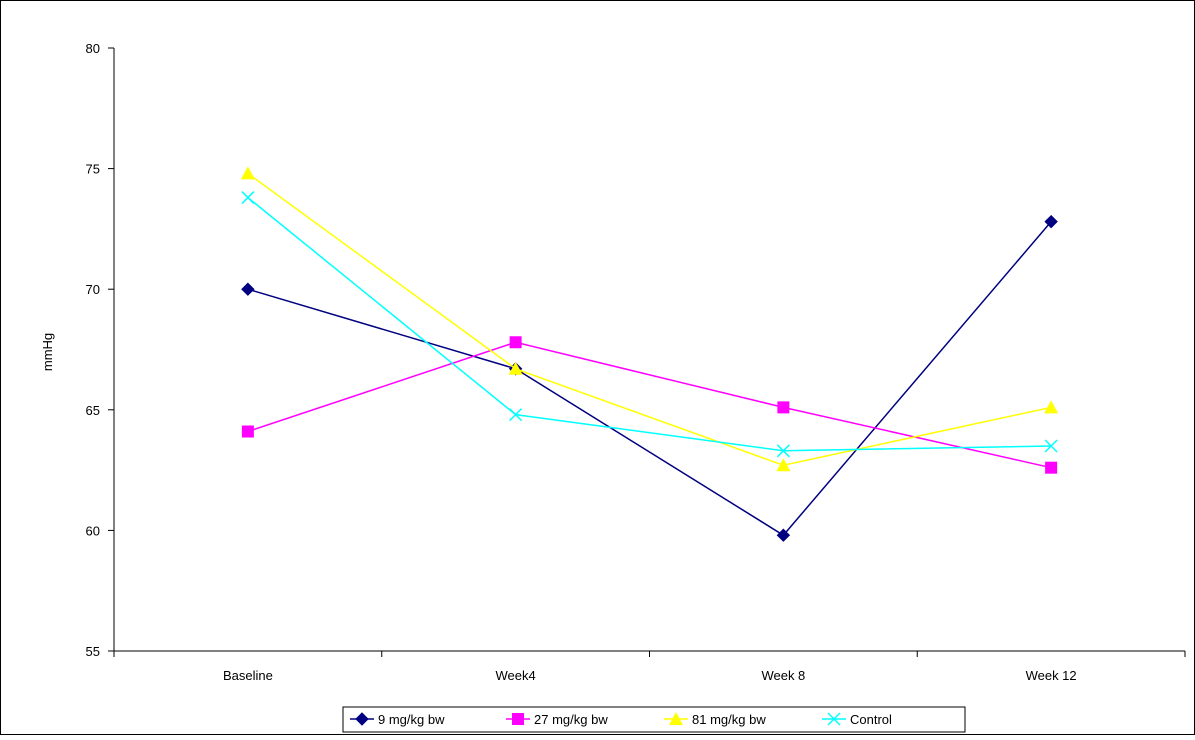  I want to click on y-tick-label: 70, so click(93, 289).